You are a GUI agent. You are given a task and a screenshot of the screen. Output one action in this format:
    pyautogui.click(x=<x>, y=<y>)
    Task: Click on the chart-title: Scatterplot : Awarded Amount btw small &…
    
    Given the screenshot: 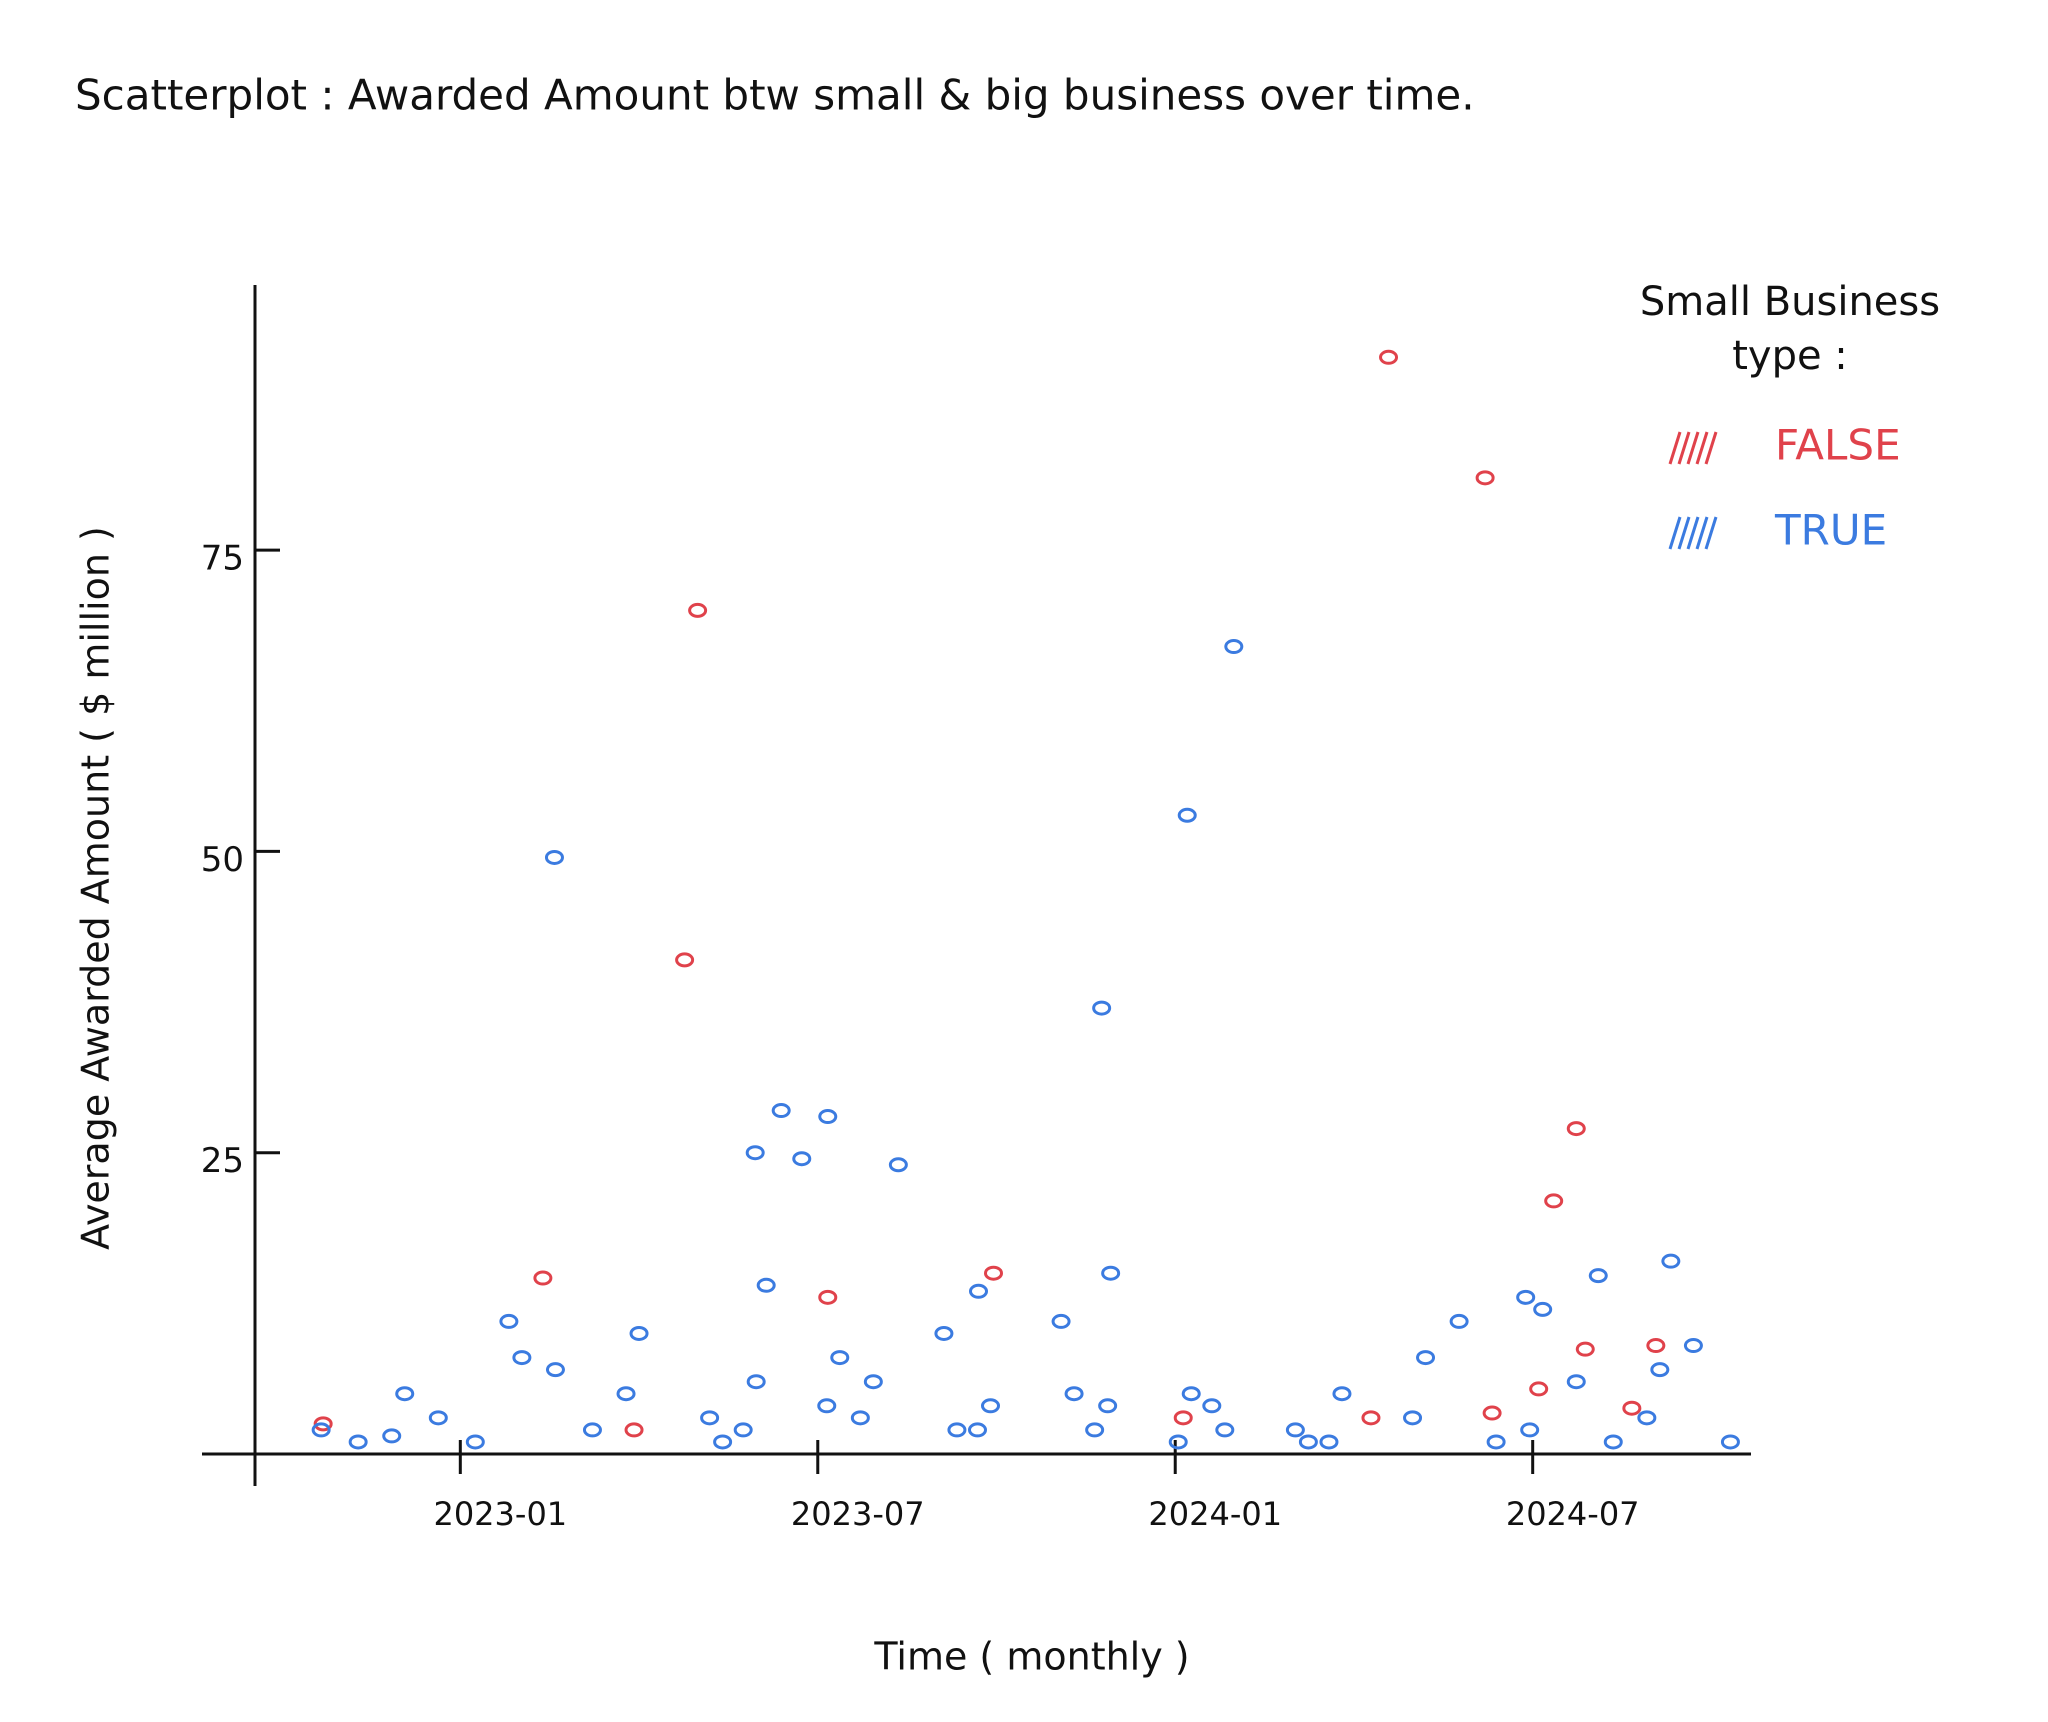 What is the action you would take?
    pyautogui.click(x=775, y=95)
    